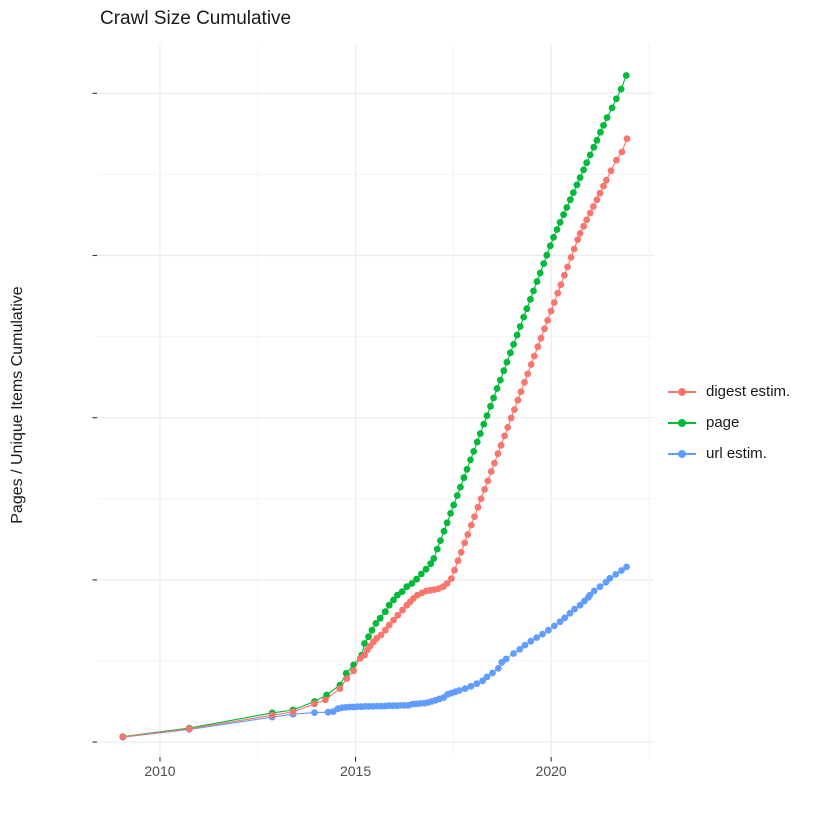 The height and width of the screenshot is (827, 826). I want to click on legend-item-digest-estim: digest estim., so click(747, 391).